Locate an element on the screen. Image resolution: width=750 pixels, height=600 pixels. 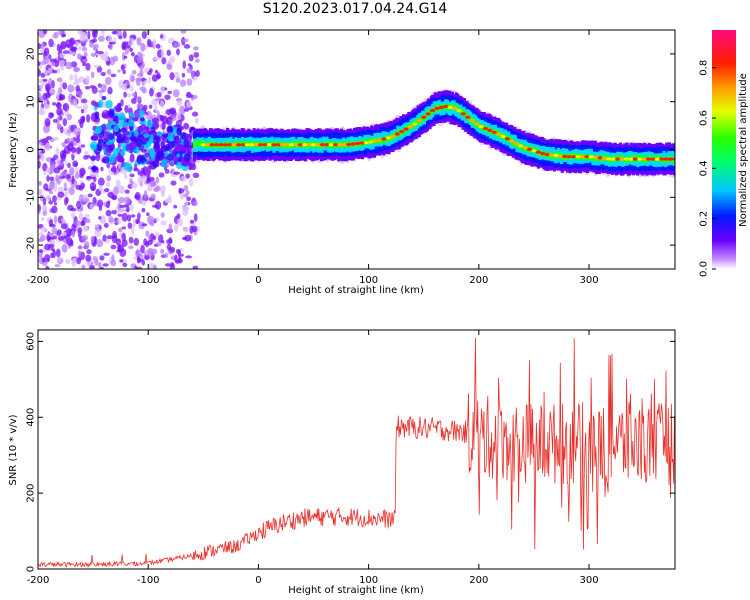
y-tick-label: 600 is located at coordinates (31, 341).